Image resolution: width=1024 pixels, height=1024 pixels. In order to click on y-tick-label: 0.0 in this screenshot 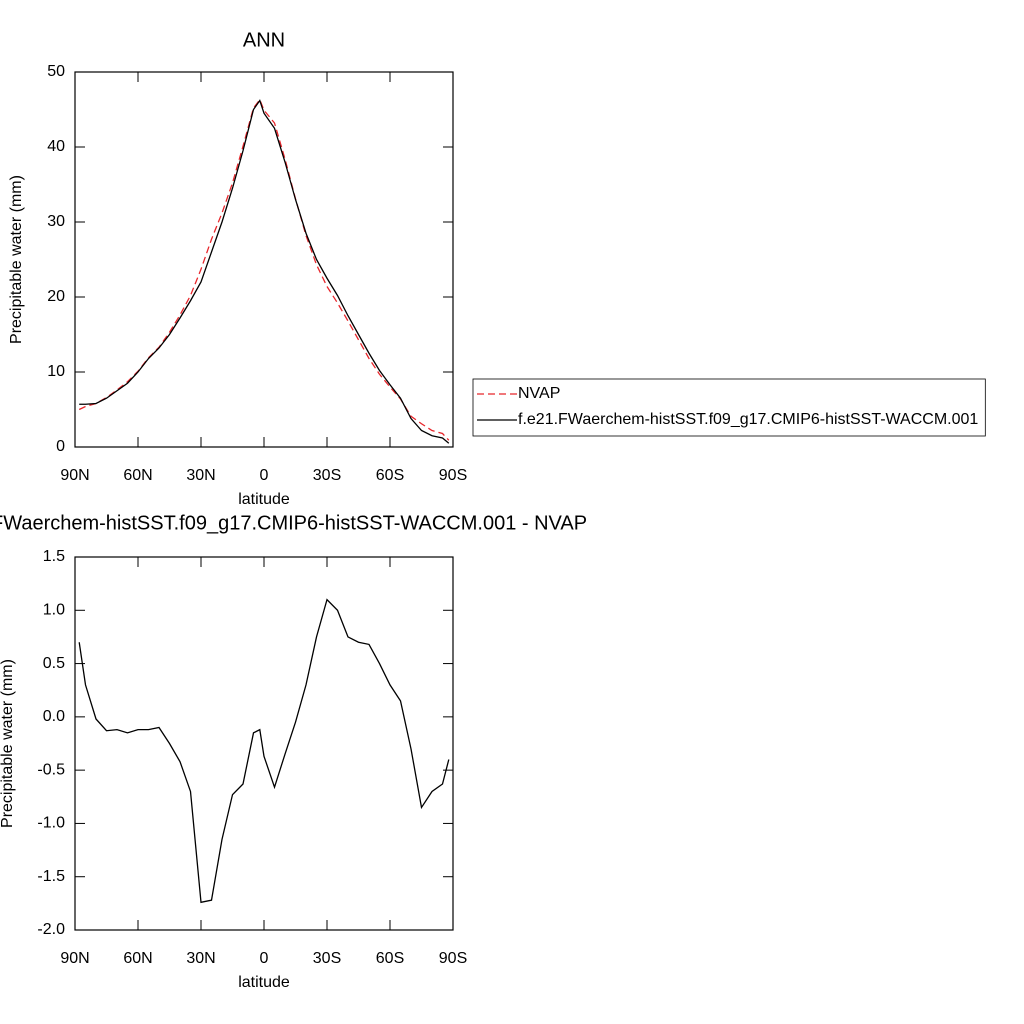, I will do `click(54, 716)`.